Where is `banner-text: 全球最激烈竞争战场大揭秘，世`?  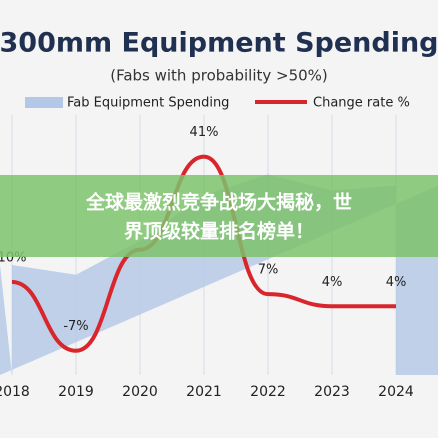
banner-text: 全球最激烈竞争战场大揭秘，世 is located at coordinates (218, 202).